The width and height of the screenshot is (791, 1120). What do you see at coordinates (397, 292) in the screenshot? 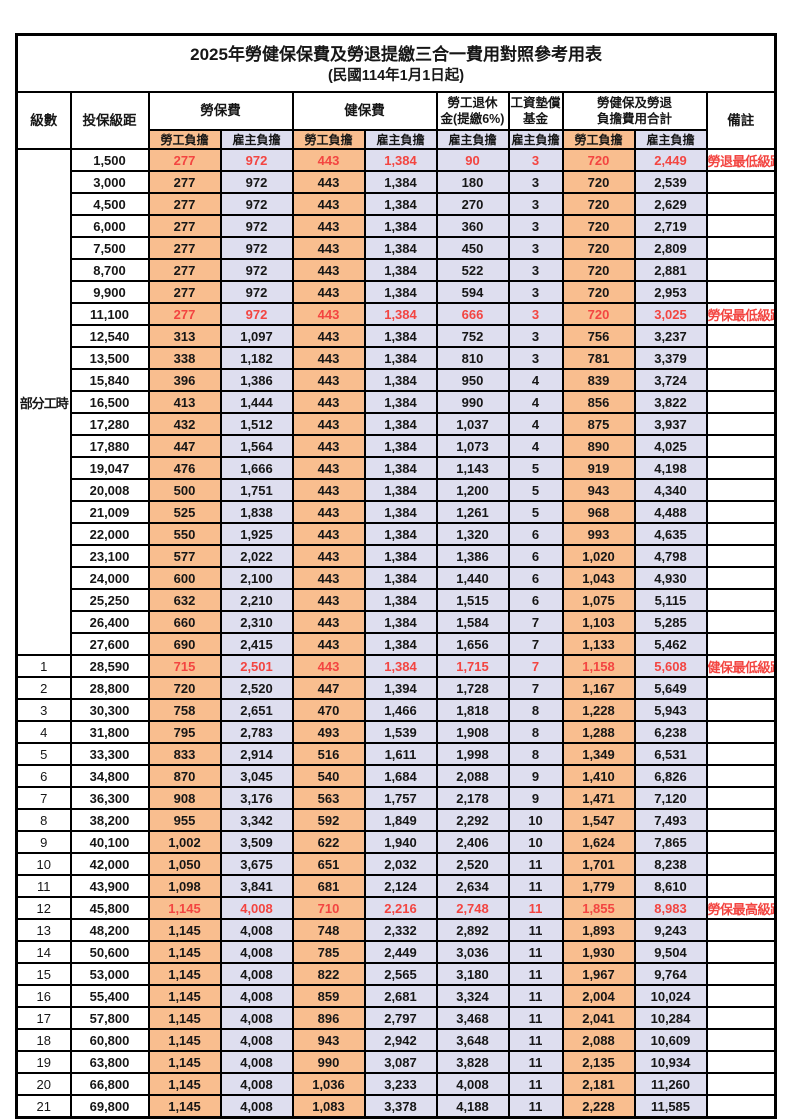
I see `table-row: 9,900 277 972 443 1,384 594 3 720 2,953` at bounding box center [397, 292].